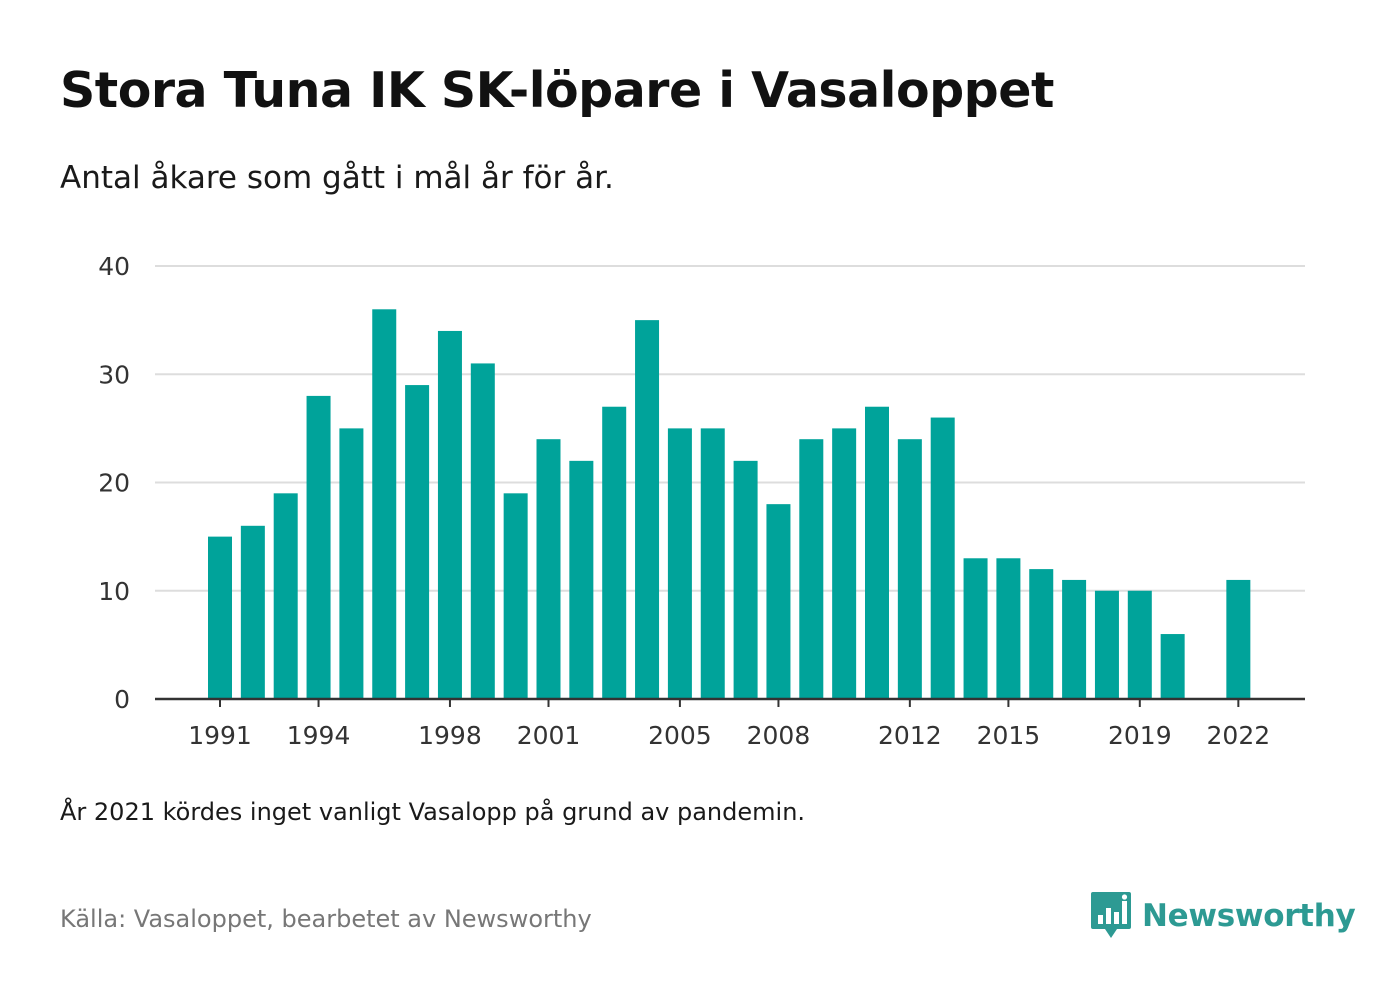  I want to click on bar-2007, so click(745, 579).